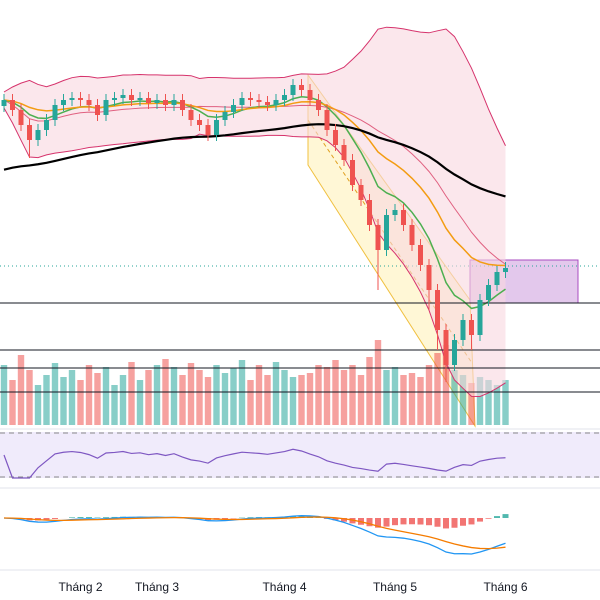  Describe the element at coordinates (505, 587) in the screenshot. I see `x-tick-label: Tháng 6` at that location.